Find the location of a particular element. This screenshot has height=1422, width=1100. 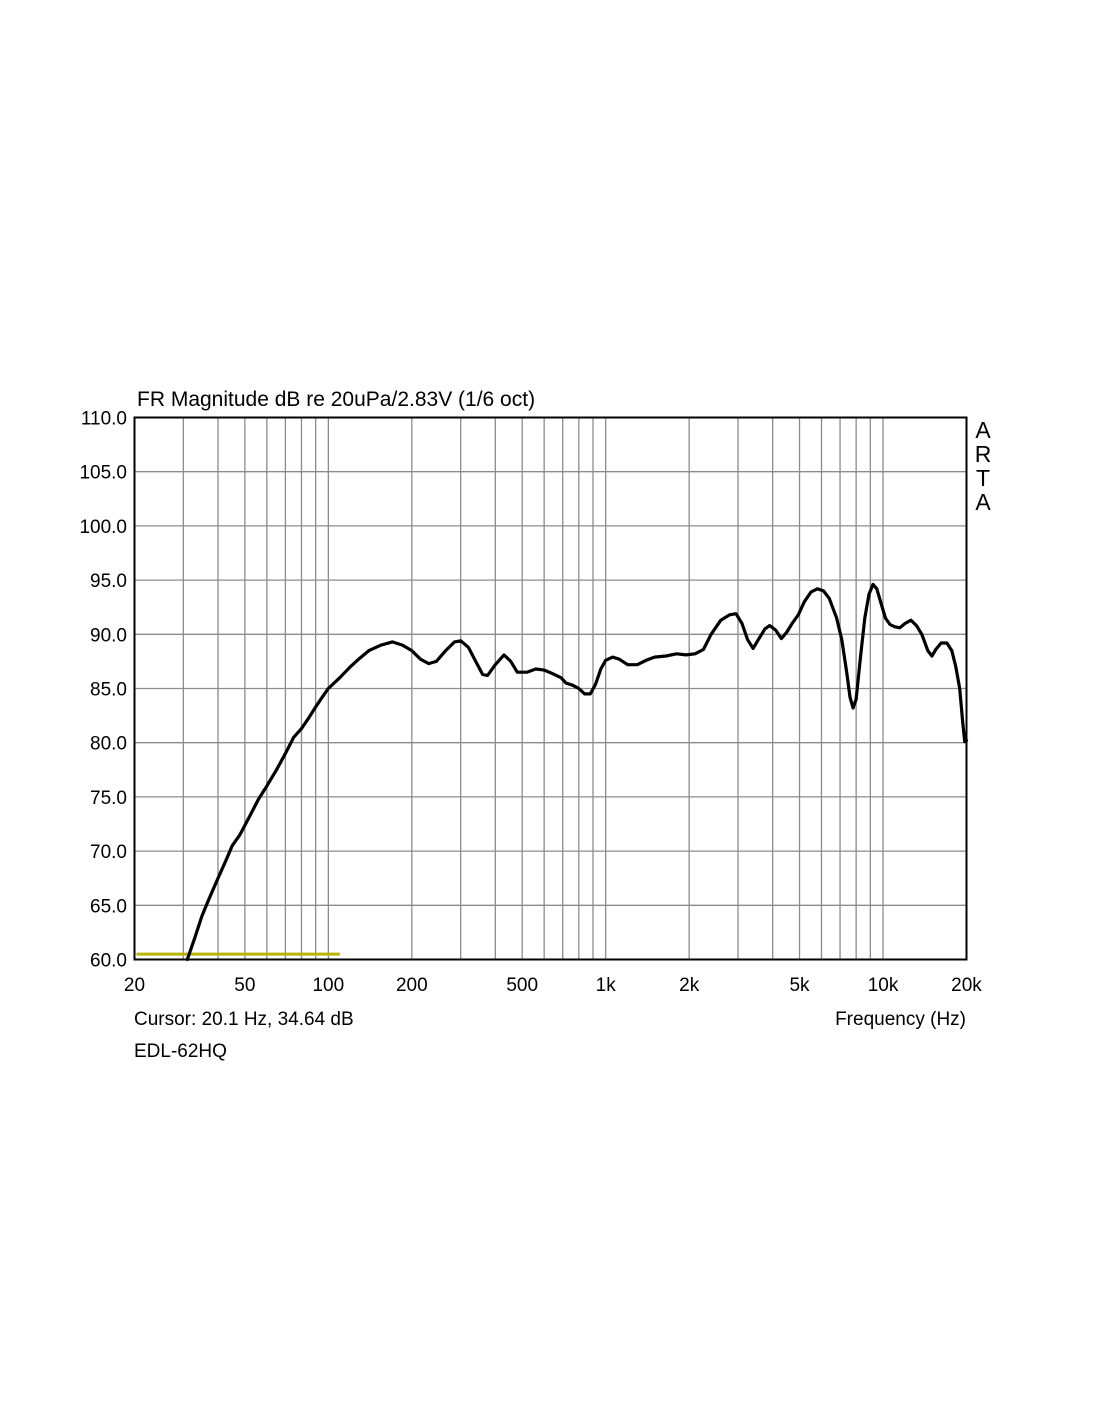

y-tick-label: 100.0 is located at coordinates (103, 527).